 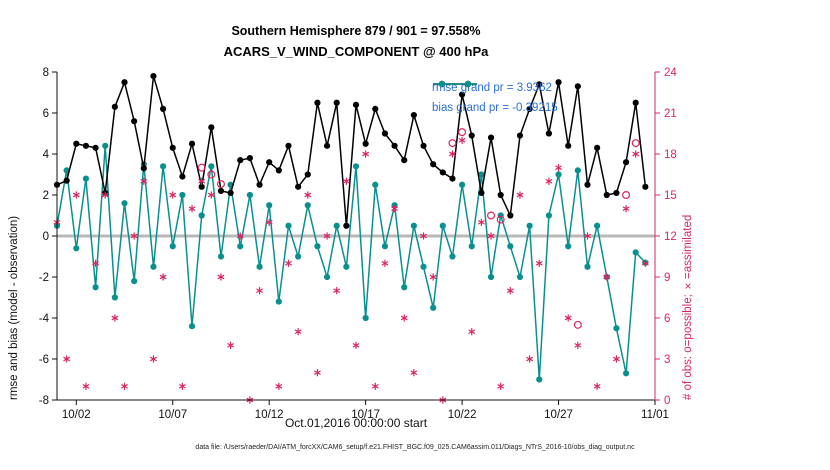 I want to click on y-right-tick-label: 15, so click(x=670, y=196).